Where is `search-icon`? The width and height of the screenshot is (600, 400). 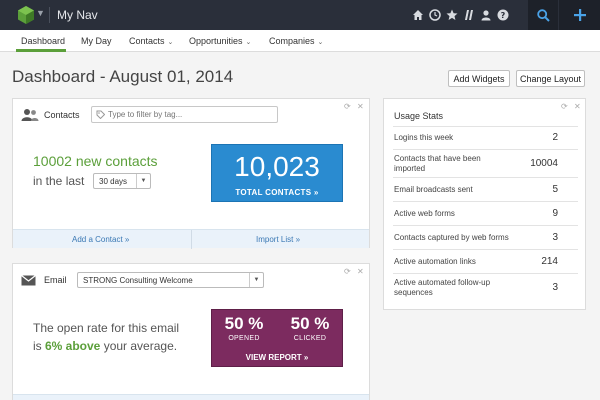 search-icon is located at coordinates (543, 15).